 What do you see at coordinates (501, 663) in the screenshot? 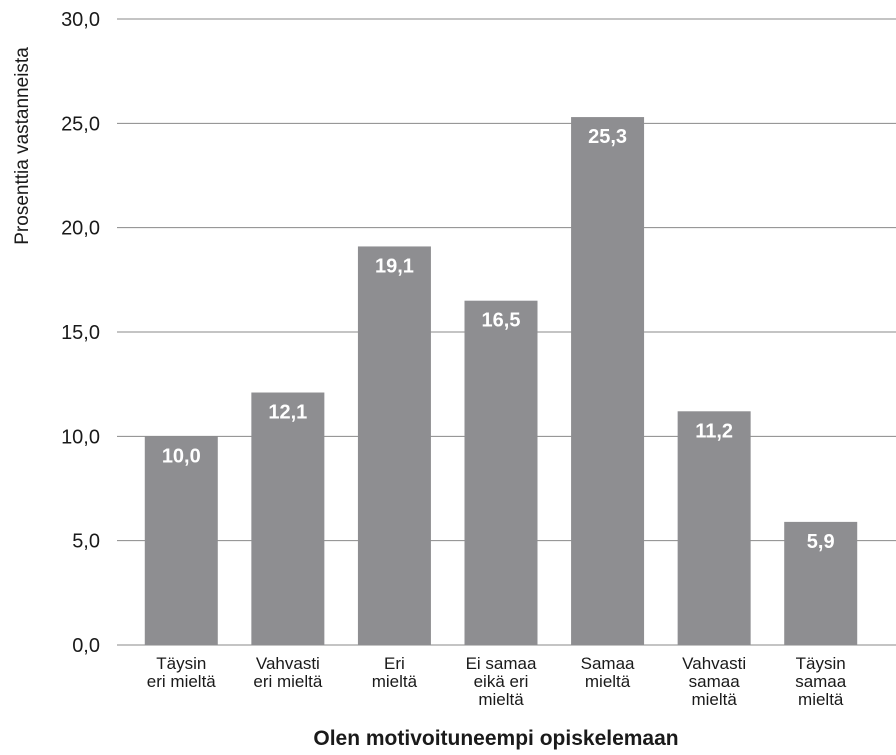
I see `category-label: Ei samaa` at bounding box center [501, 663].